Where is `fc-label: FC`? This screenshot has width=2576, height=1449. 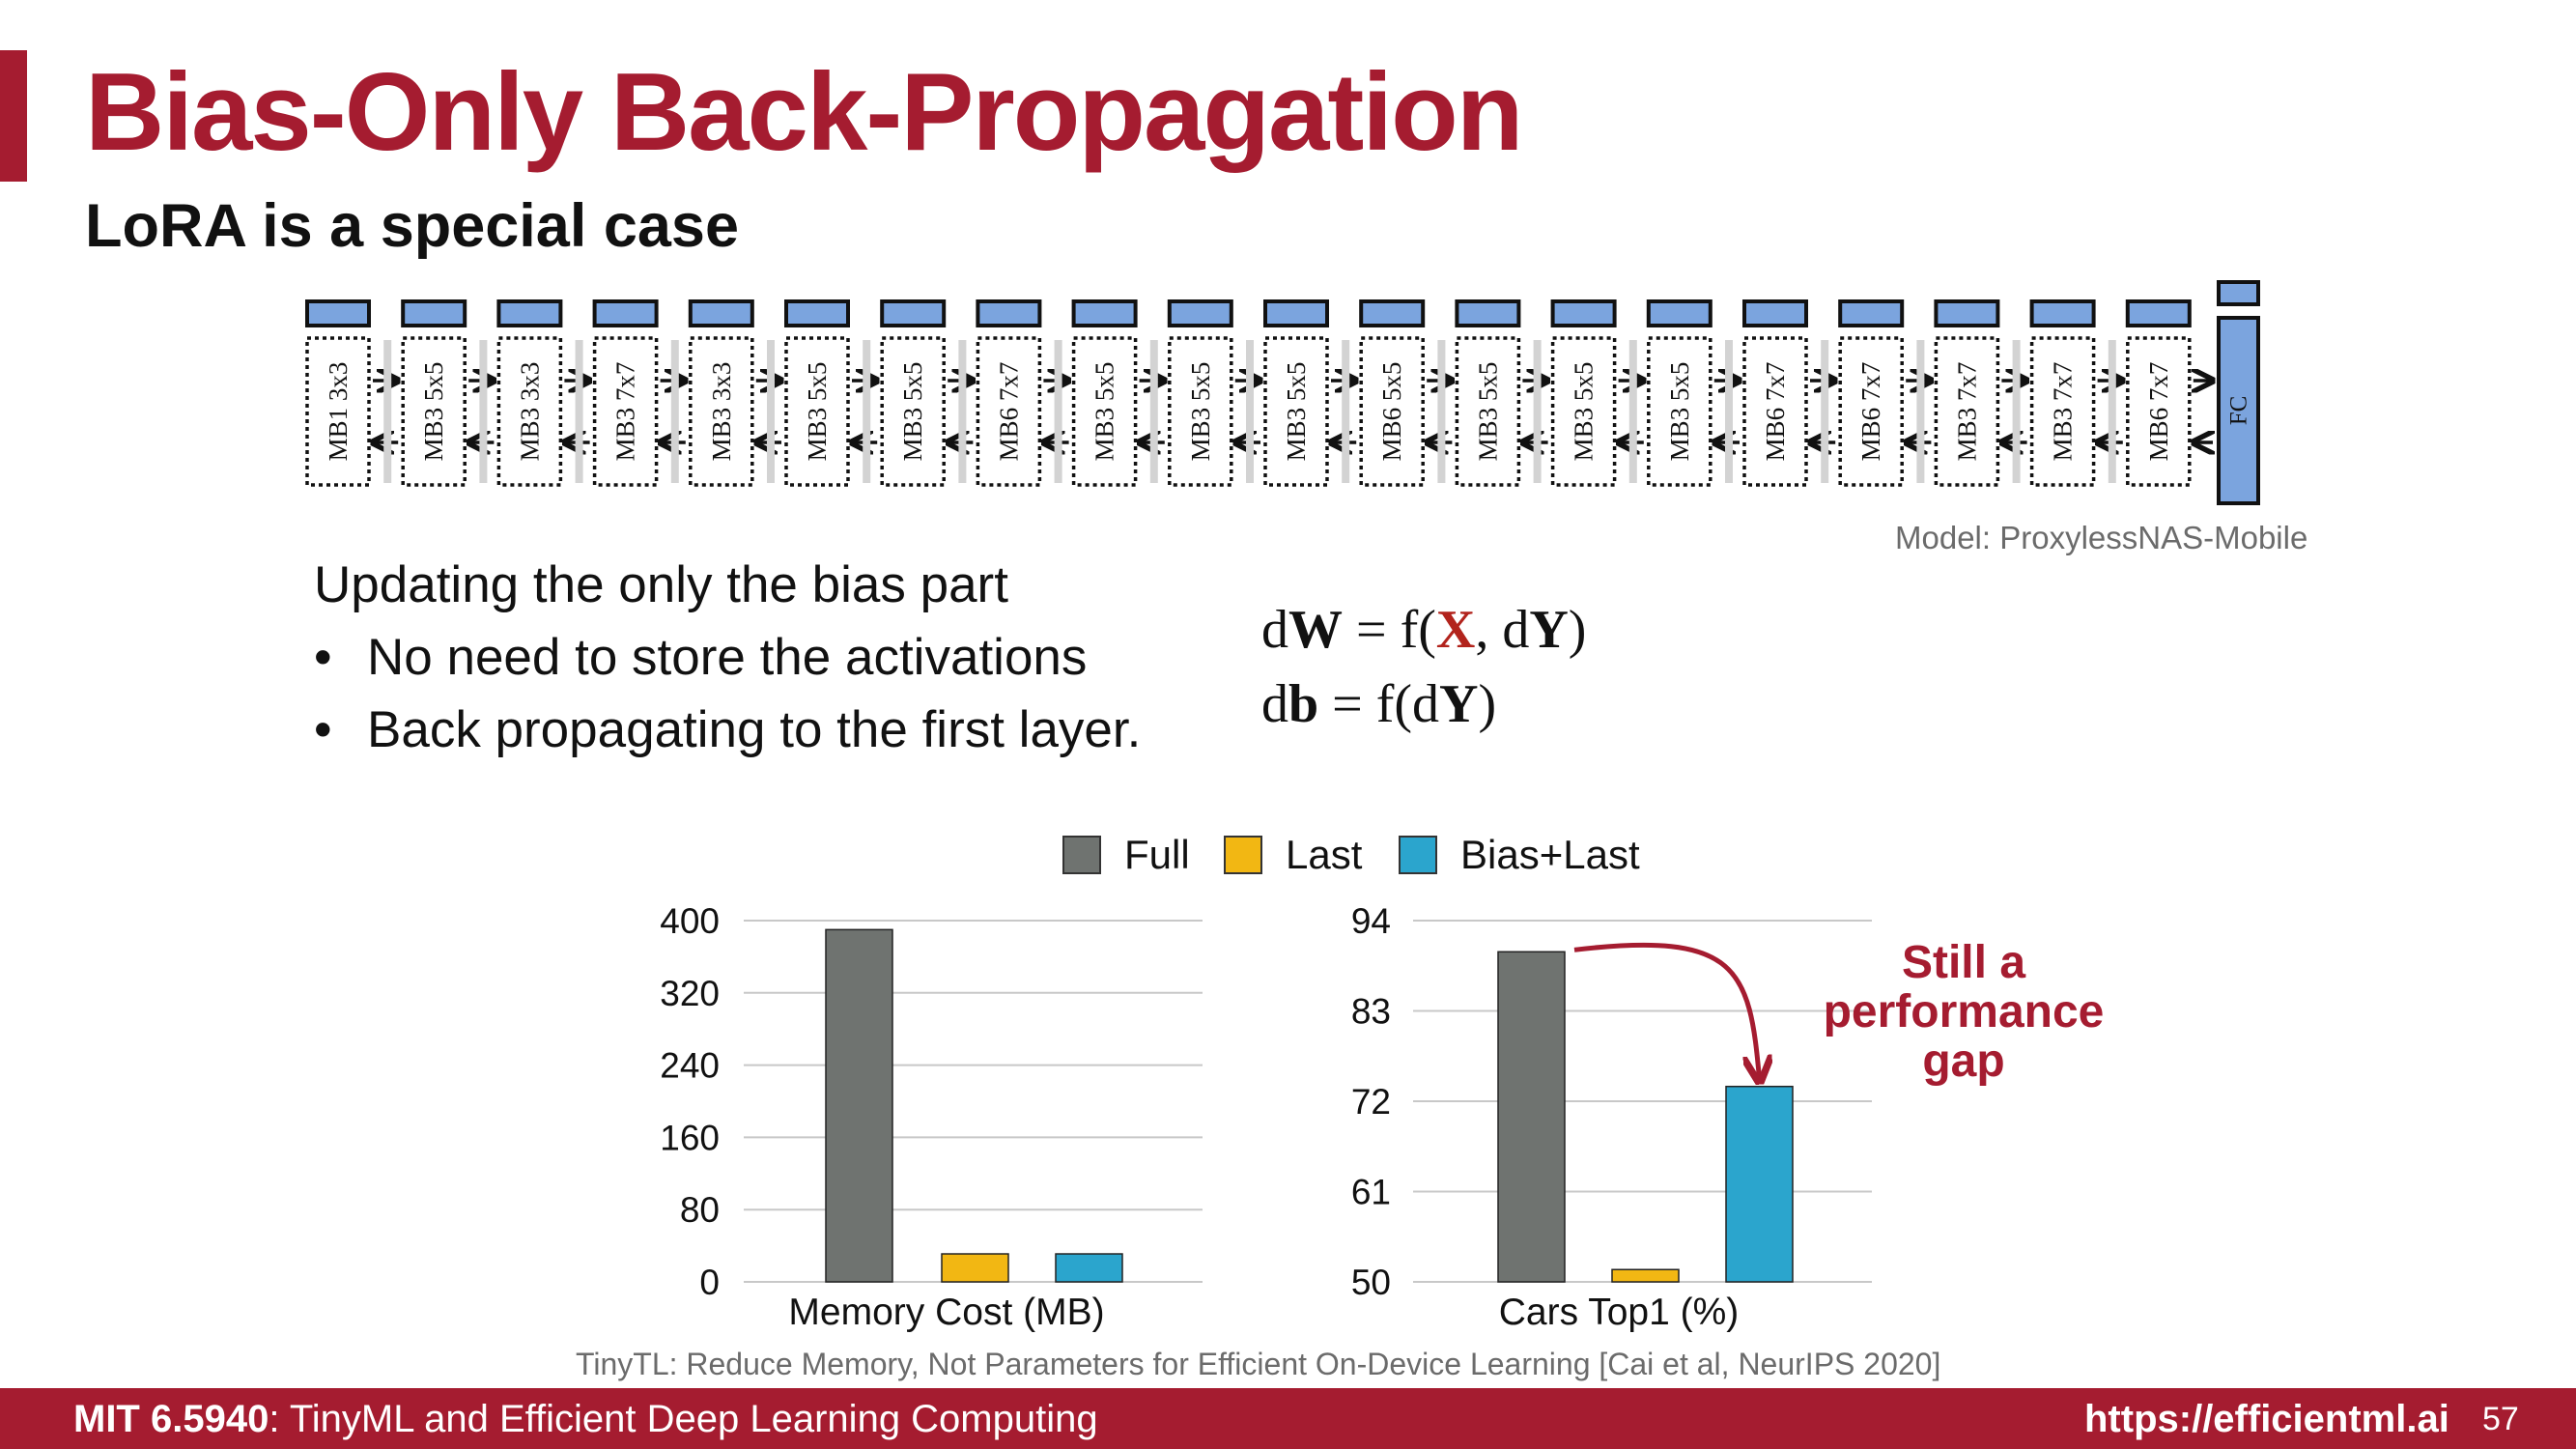 fc-label: FC is located at coordinates (2239, 411).